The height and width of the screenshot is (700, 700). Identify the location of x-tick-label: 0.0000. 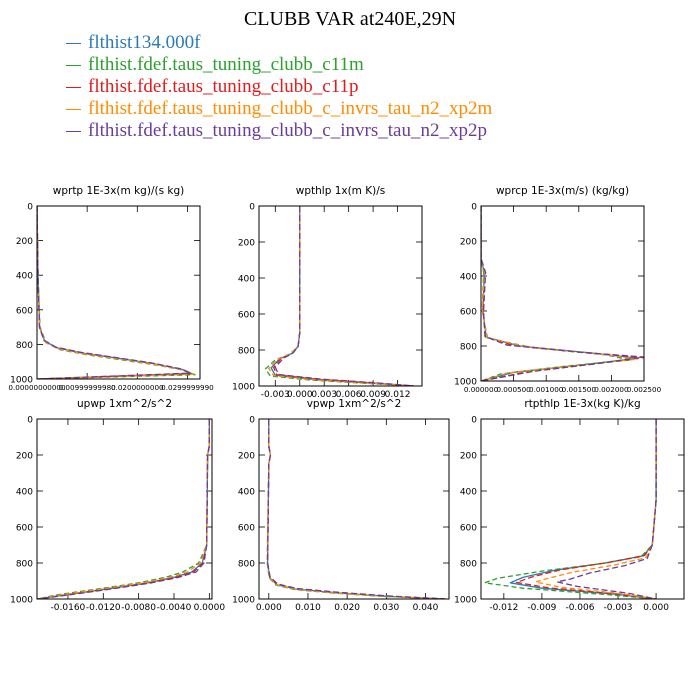
(210, 608).